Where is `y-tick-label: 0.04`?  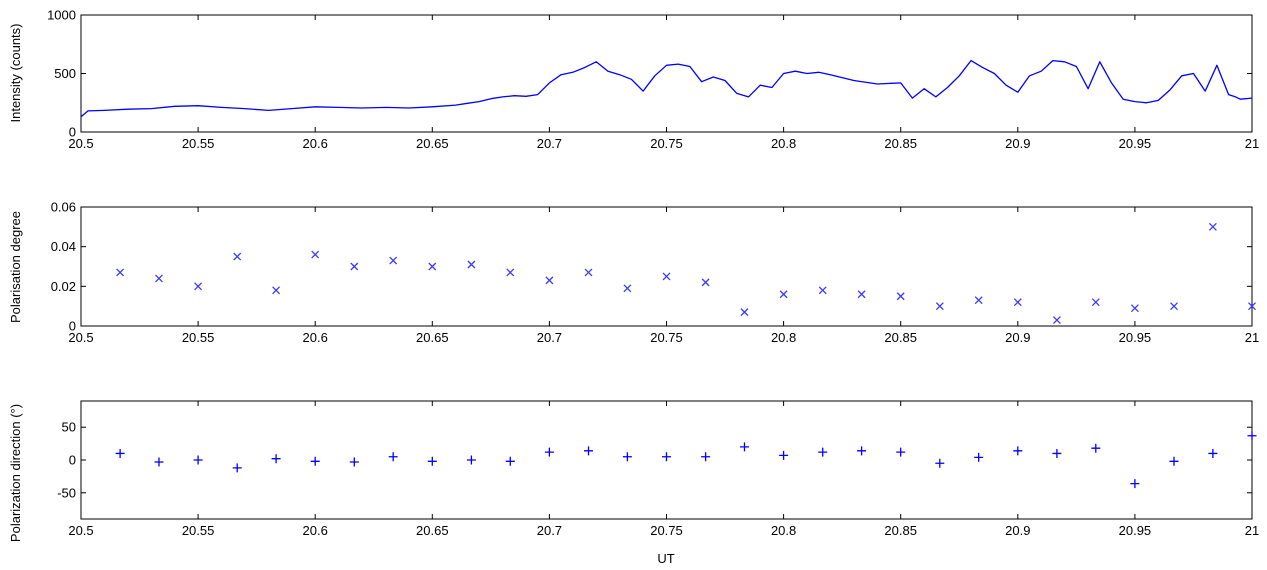 y-tick-label: 0.04 is located at coordinates (63, 246).